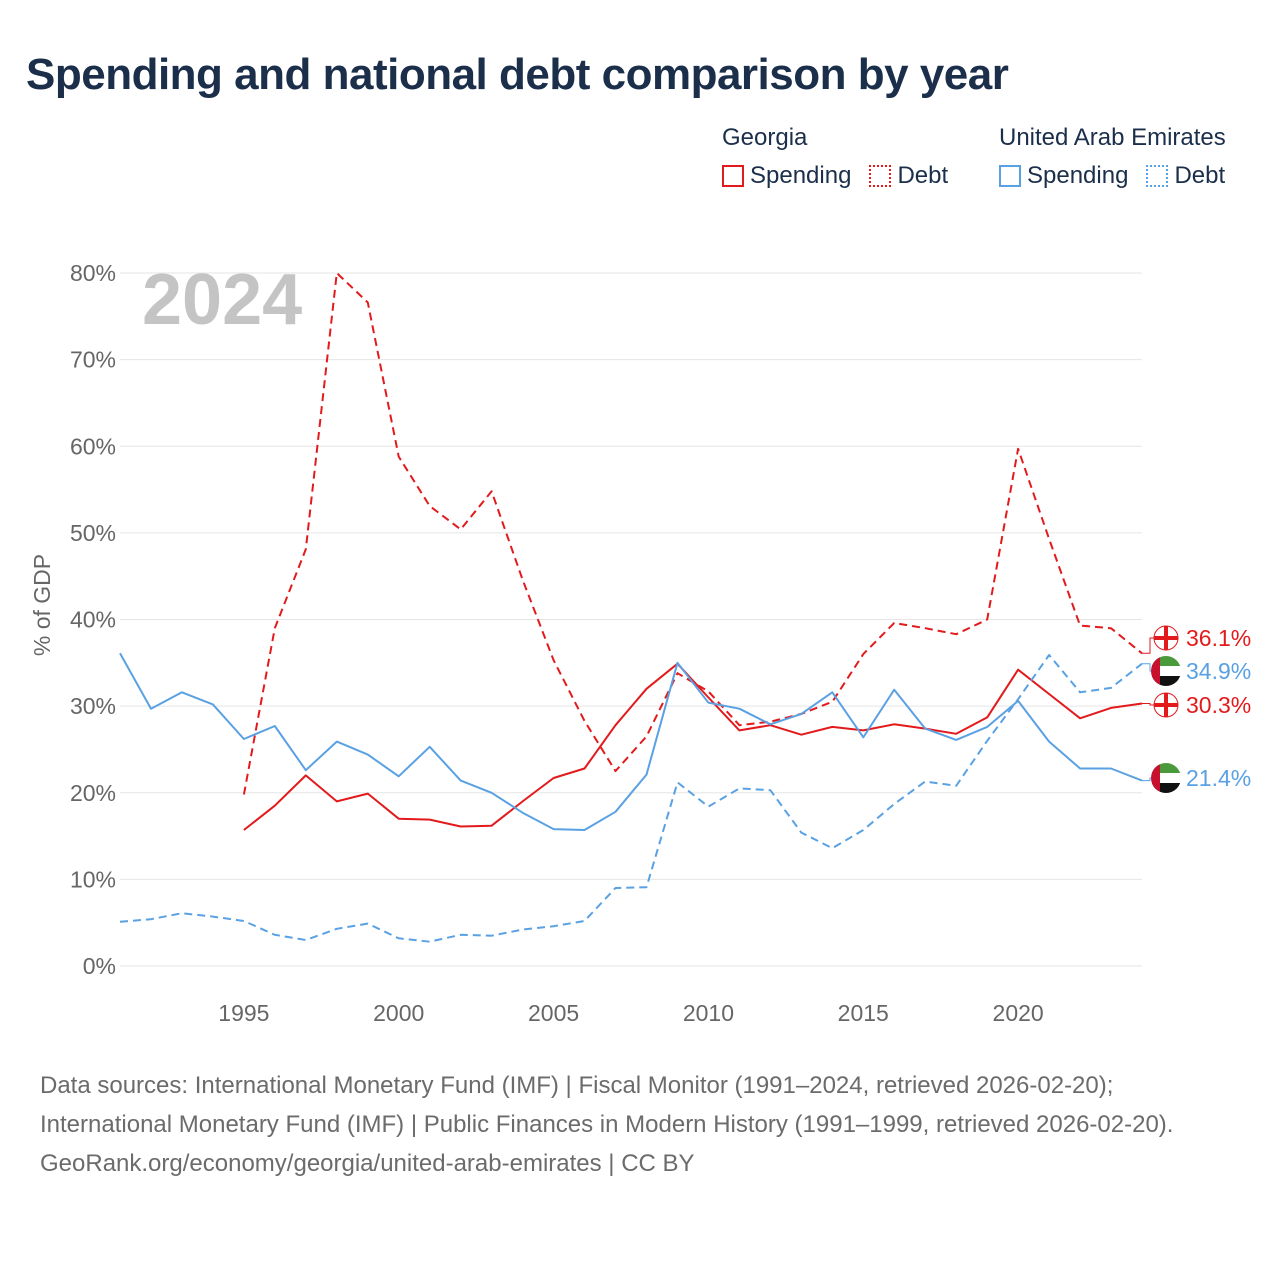  Describe the element at coordinates (93, 533) in the screenshot. I see `y-tick-label: 50%` at that location.